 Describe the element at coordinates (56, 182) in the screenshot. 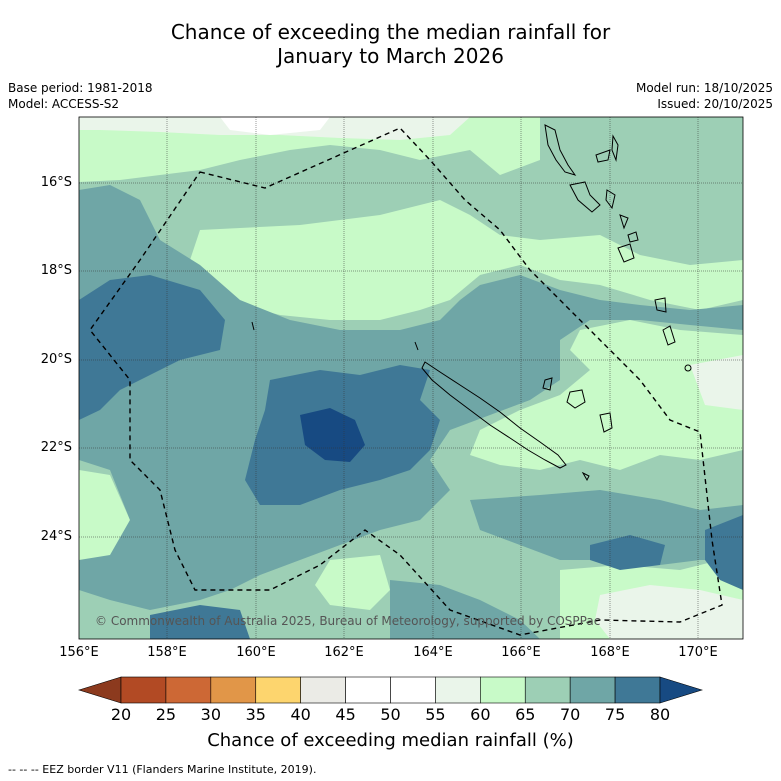

I see `lat-label: 16°S` at that location.